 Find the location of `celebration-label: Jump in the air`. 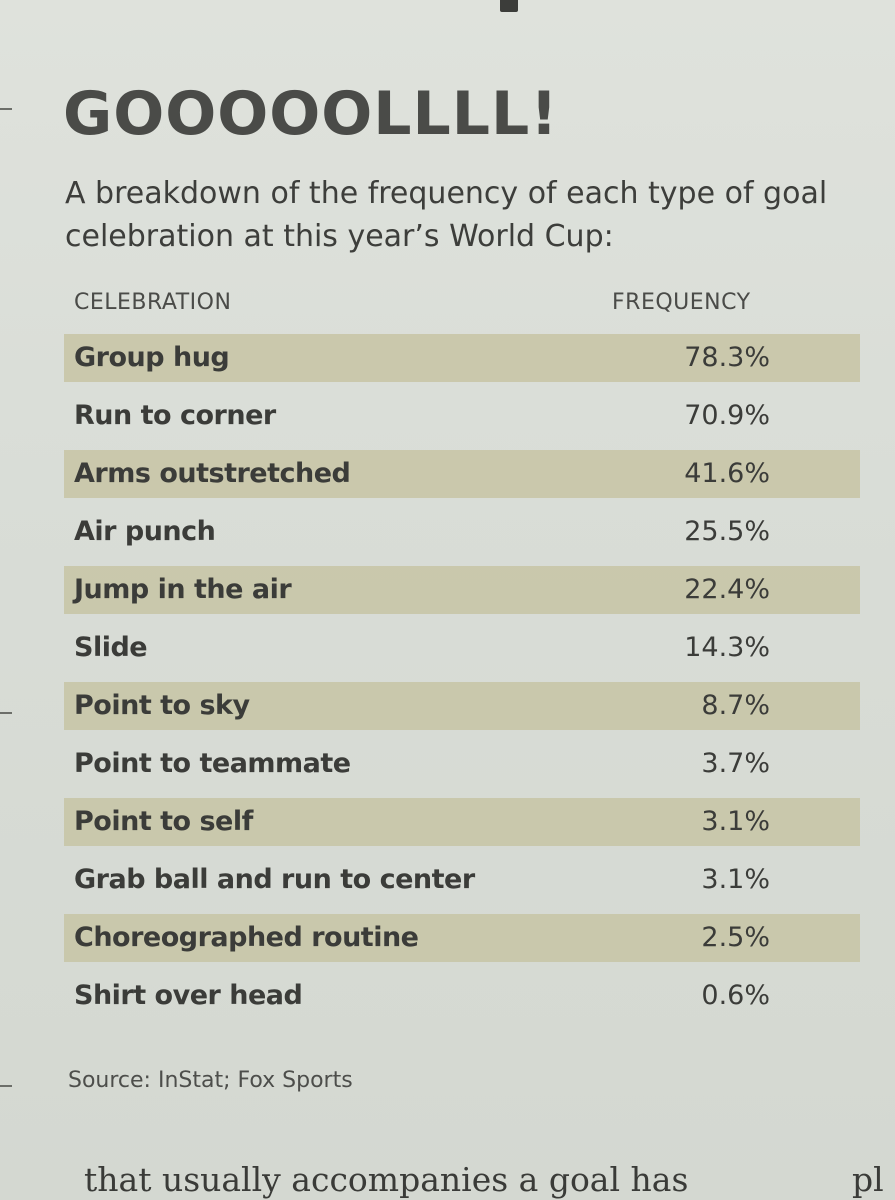

celebration-label: Jump in the air is located at coordinates (183, 589).